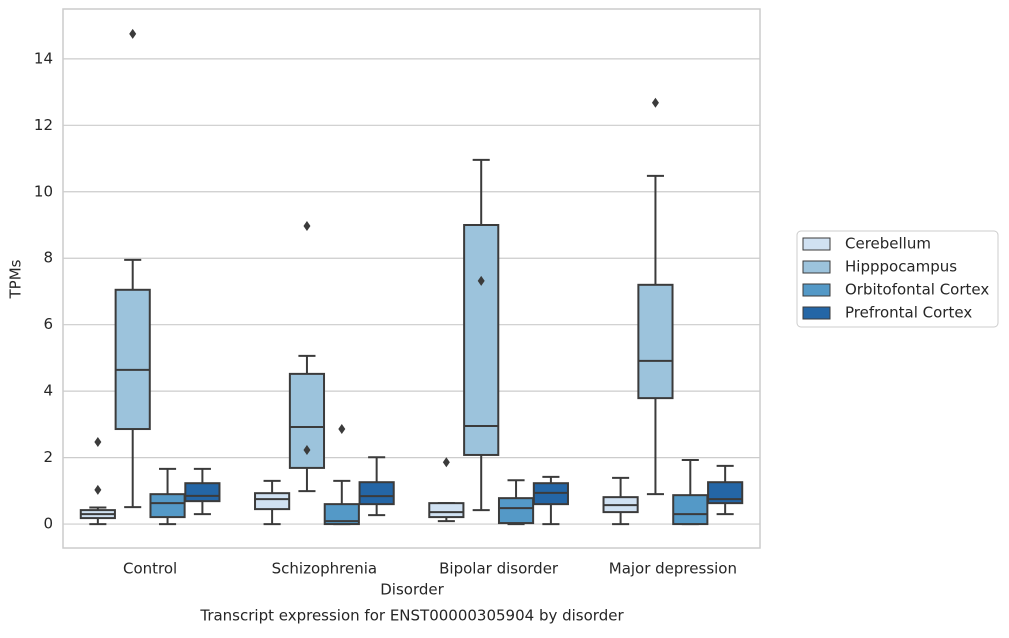  What do you see at coordinates (43, 125) in the screenshot?
I see `y-tick-label: 12` at bounding box center [43, 125].